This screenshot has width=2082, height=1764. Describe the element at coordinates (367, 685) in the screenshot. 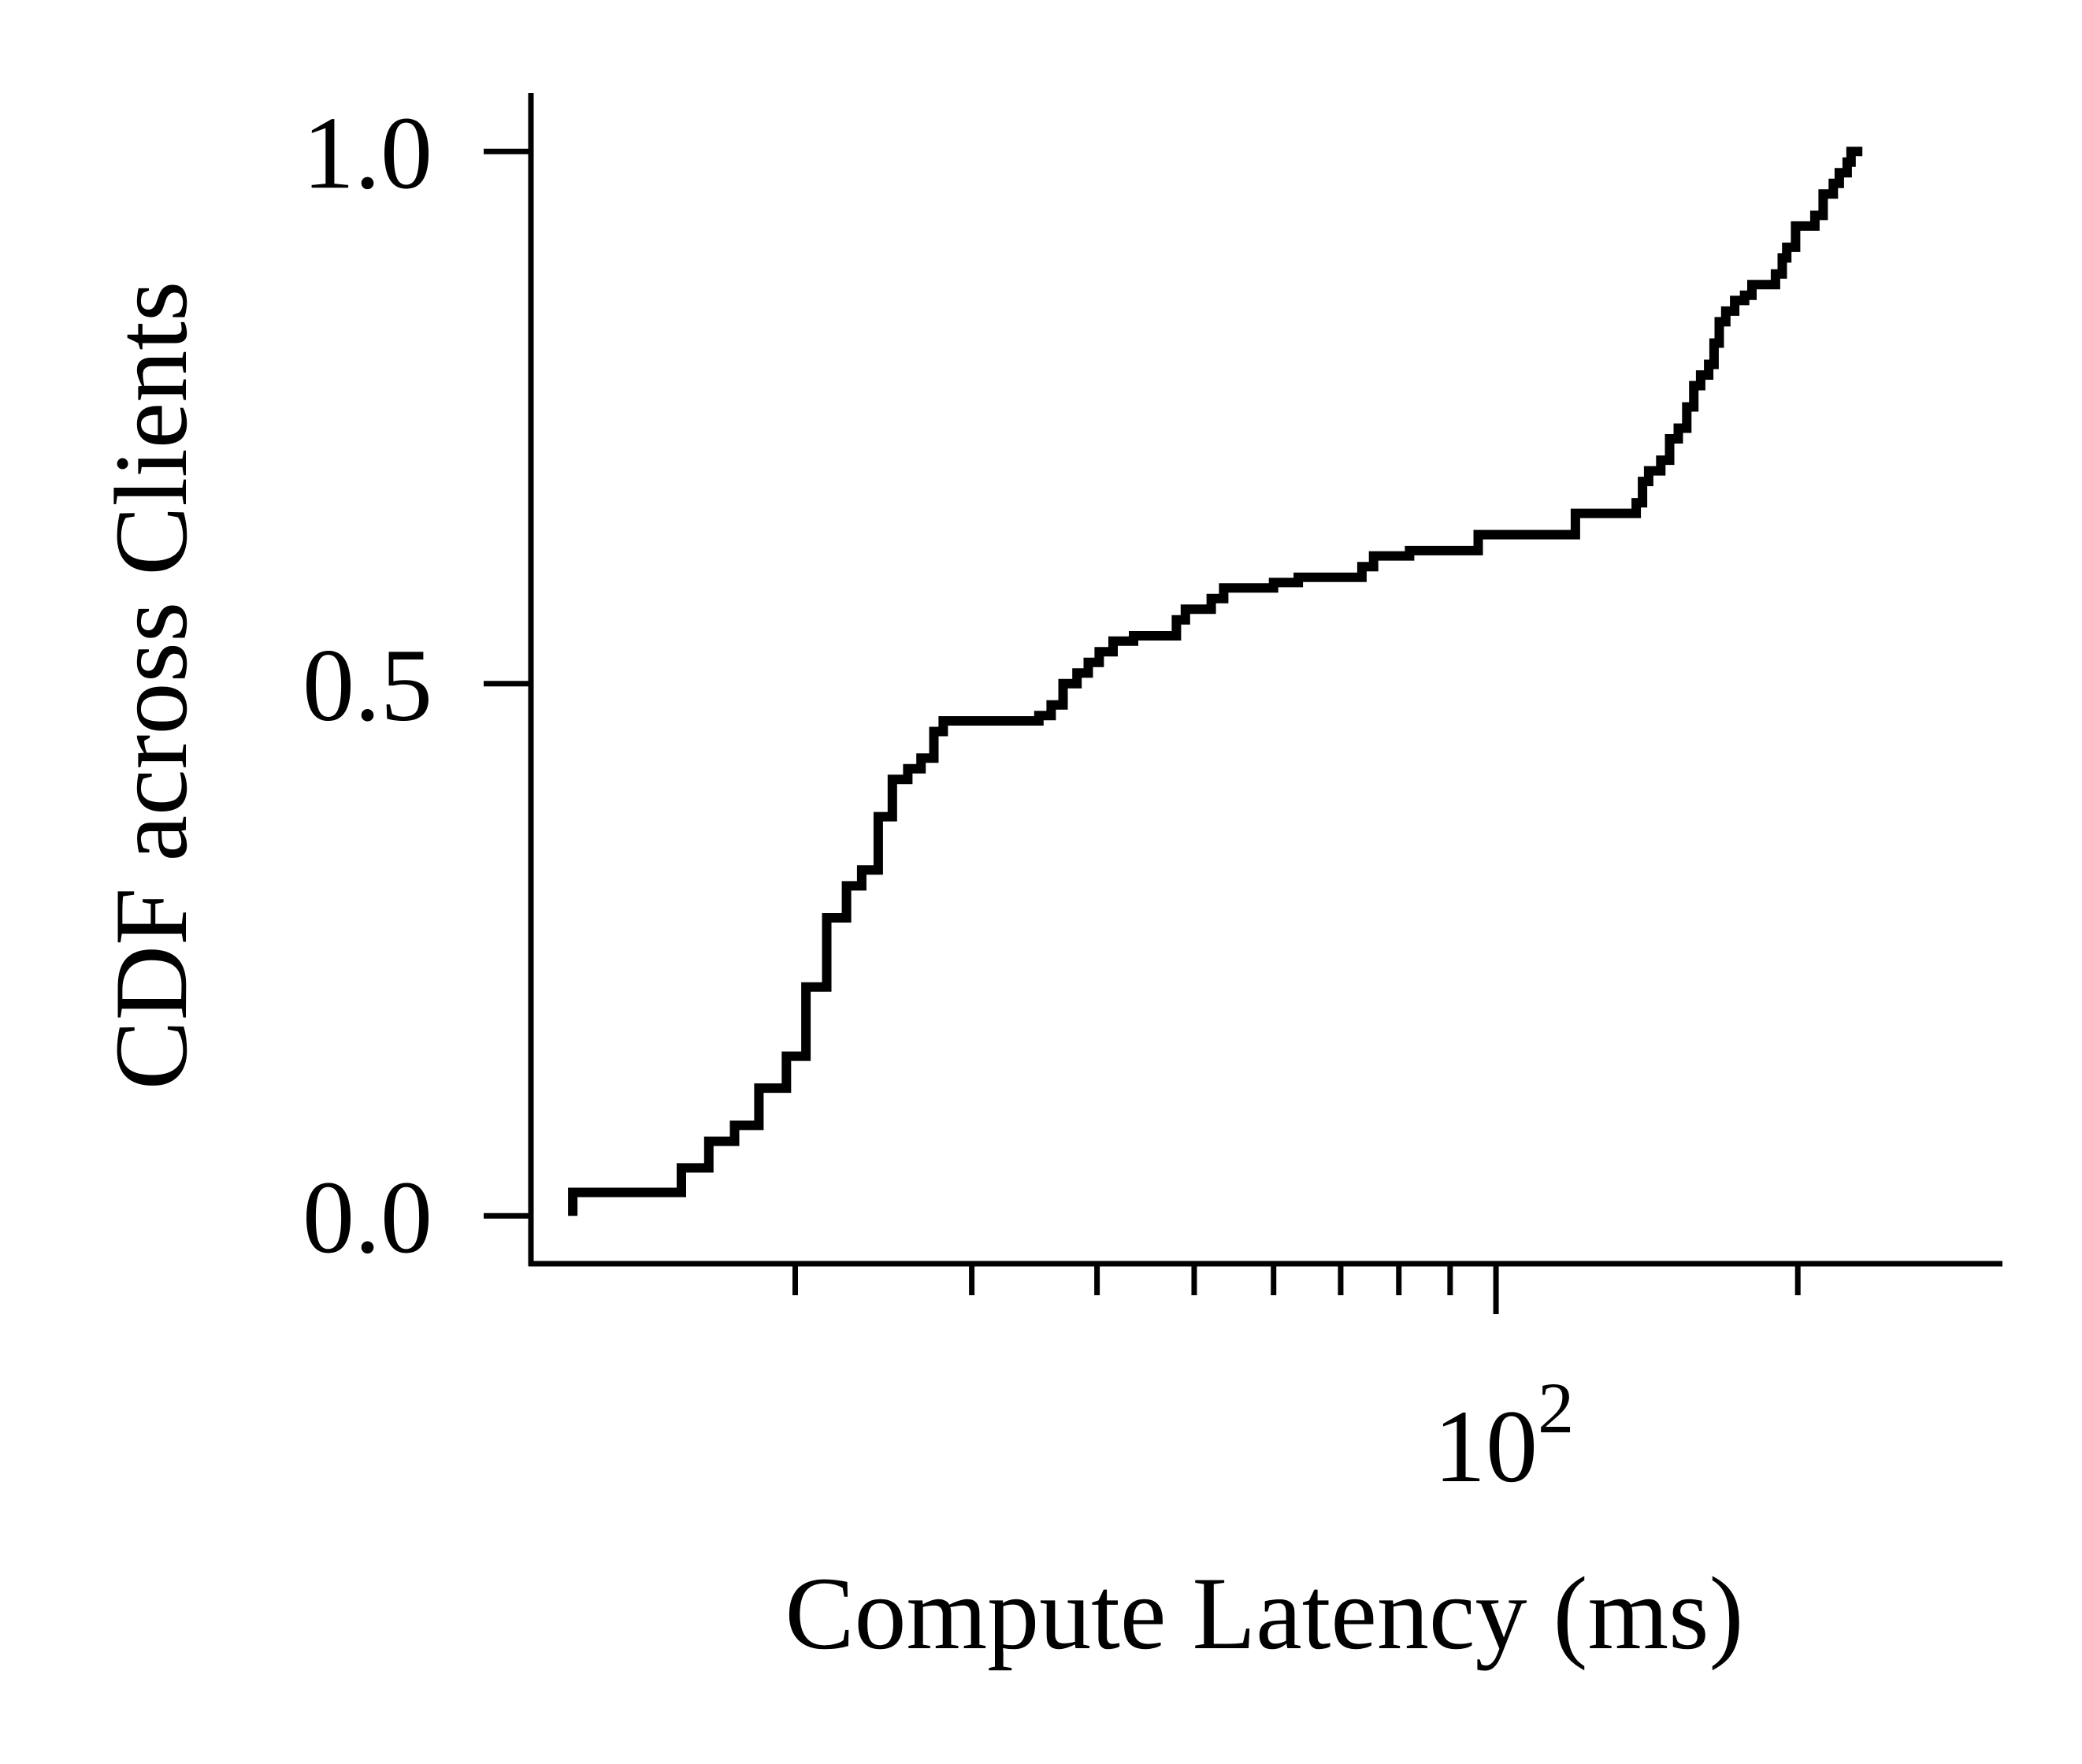

I see `y-tick-label: 0.5` at that location.